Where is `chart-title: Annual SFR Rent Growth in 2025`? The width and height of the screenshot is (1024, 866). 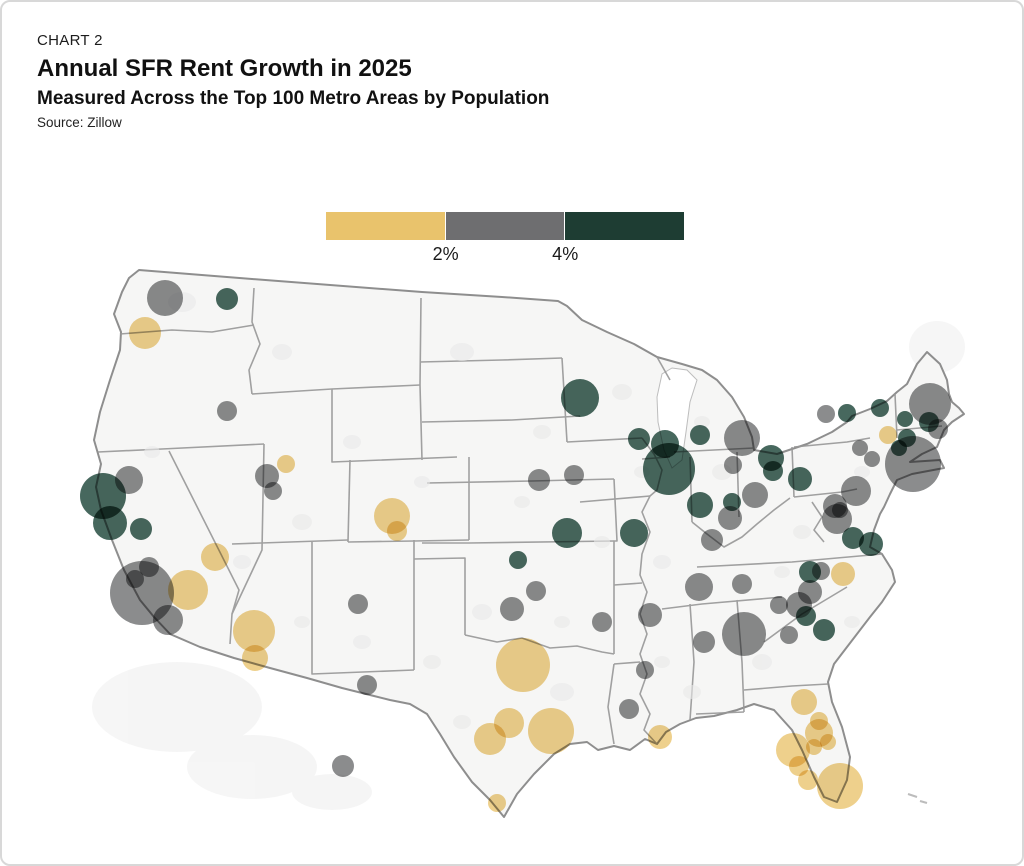
chart-title: Annual SFR Rent Growth in 2025 is located at coordinates (224, 68).